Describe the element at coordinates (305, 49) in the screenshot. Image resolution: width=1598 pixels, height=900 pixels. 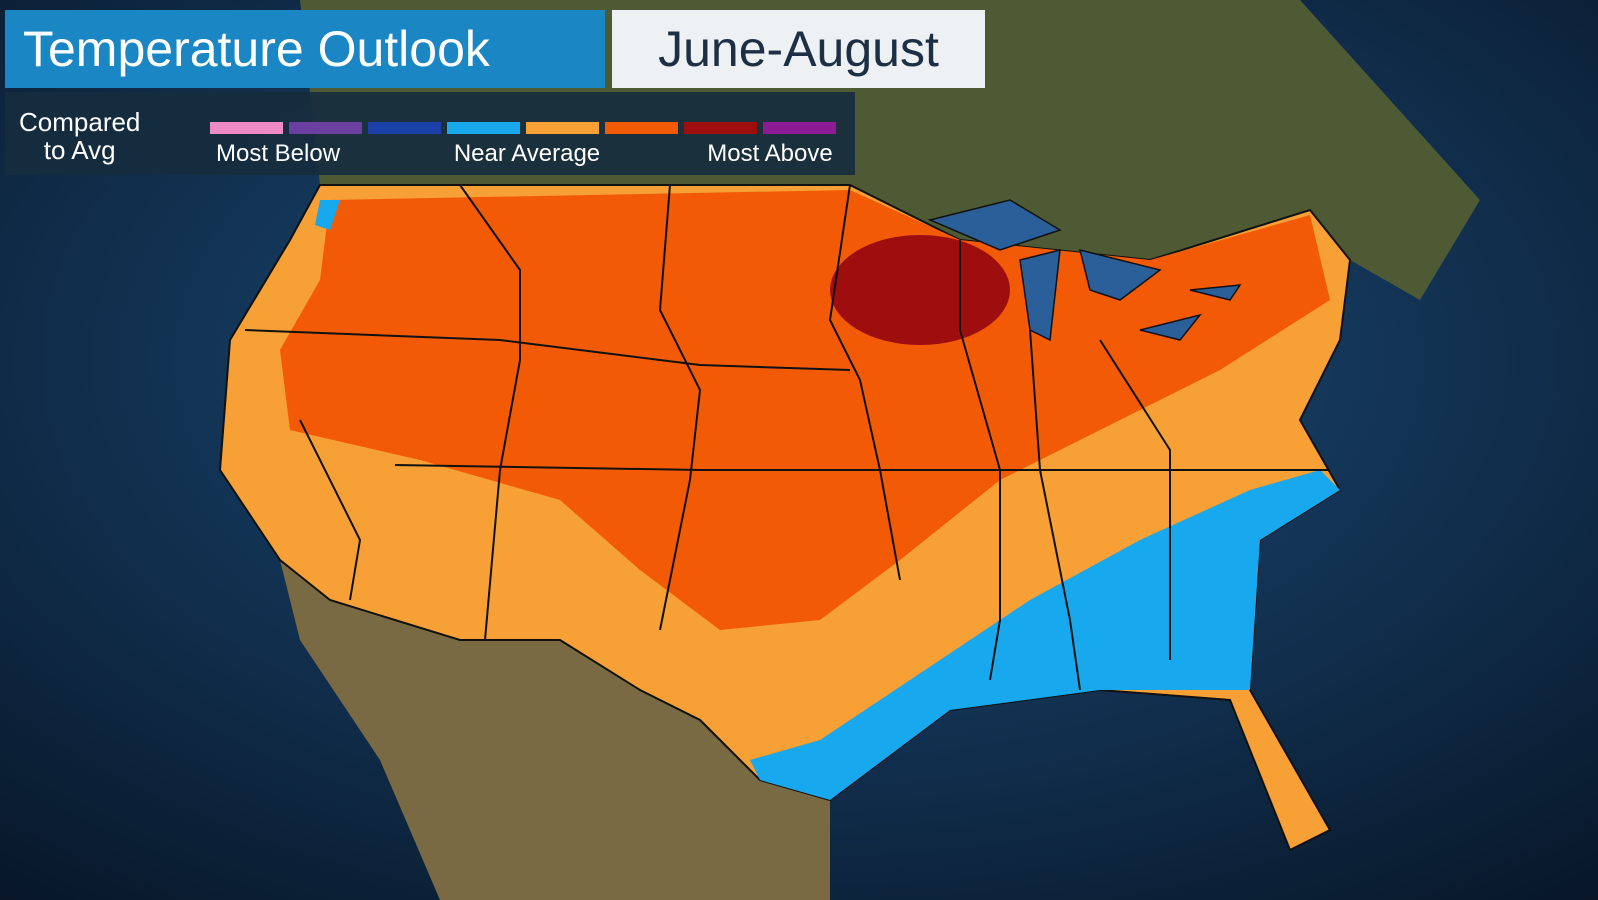
I see `title: Temperature Outlook` at that location.